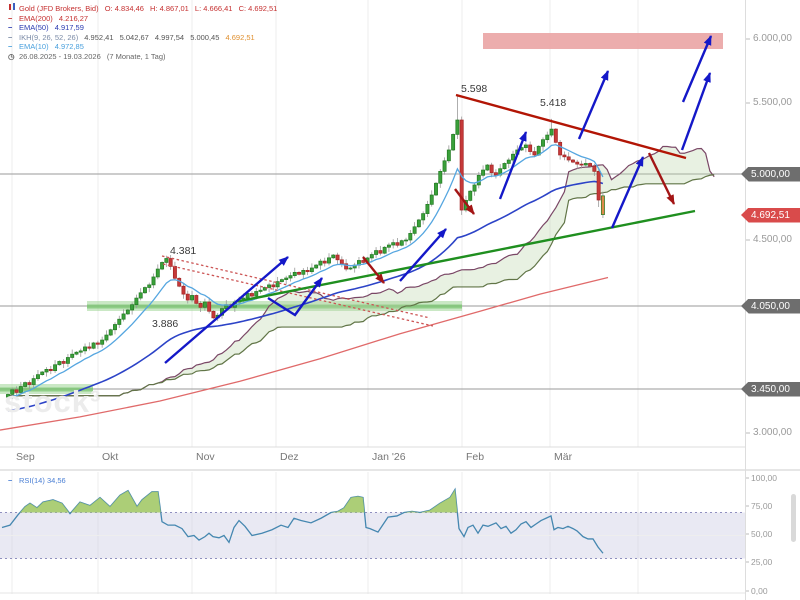  Describe the element at coordinates (772, 432) in the screenshot. I see `price-tick: 3.000,00` at that location.